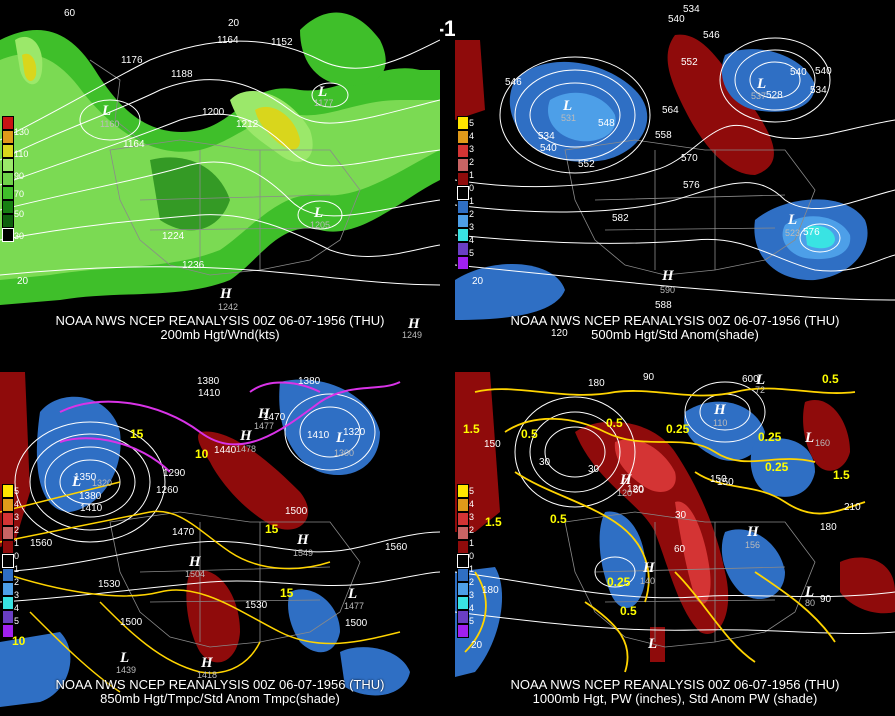  Describe the element at coordinates (296, 511) in the screenshot. I see `contour-label: 1500` at that location.